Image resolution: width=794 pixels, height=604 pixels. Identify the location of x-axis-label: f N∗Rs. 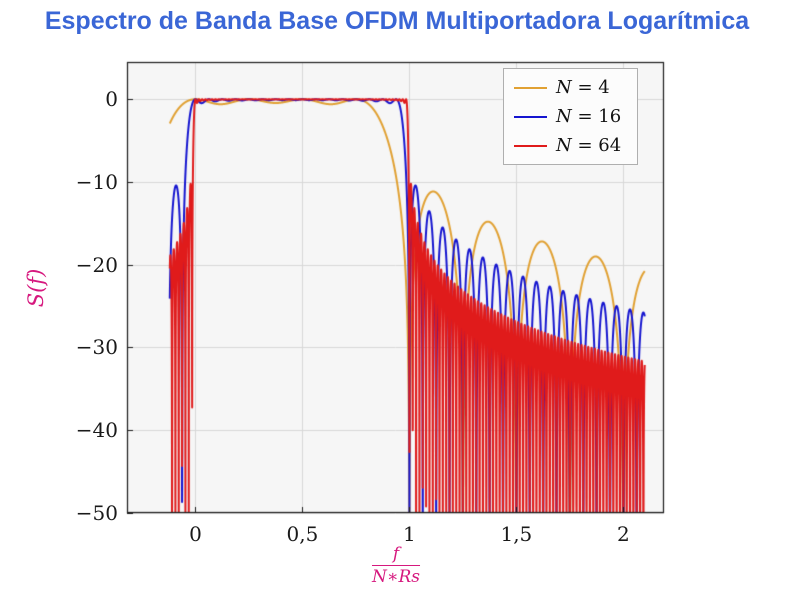
(396, 566).